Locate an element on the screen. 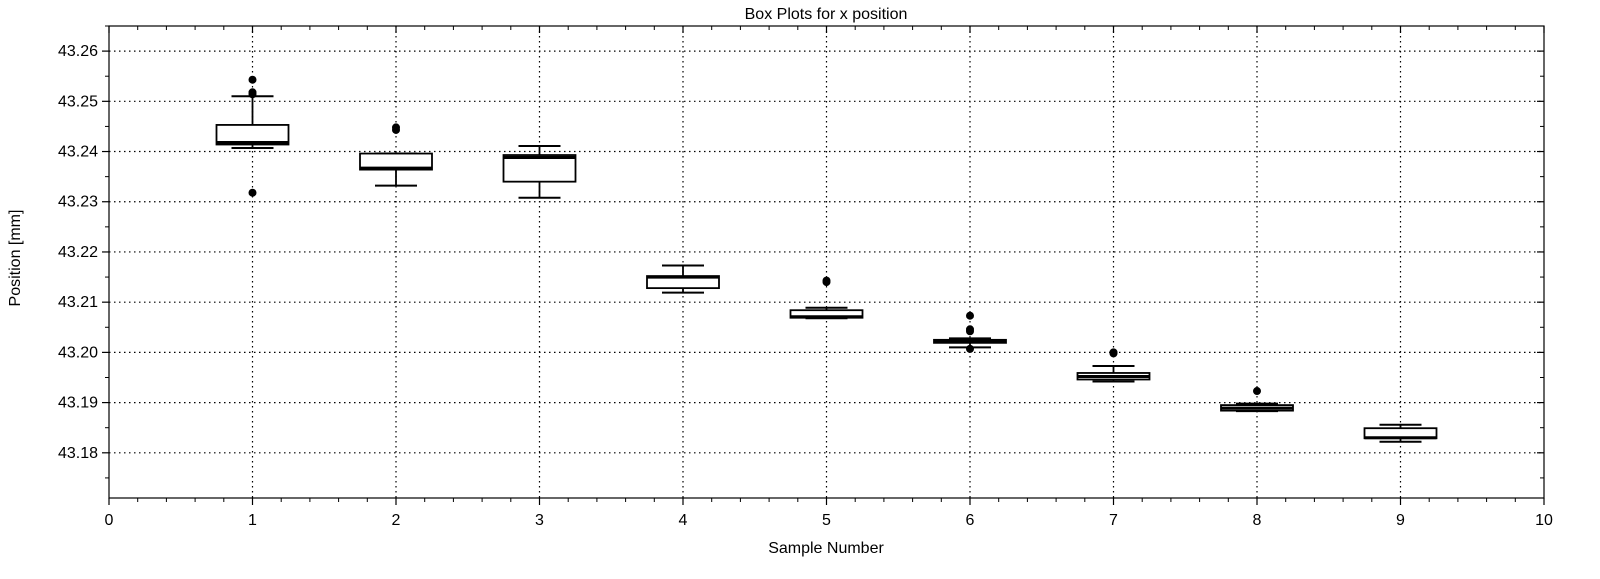 This screenshot has height=579, width=1600. x-axis-label: Sample Number is located at coordinates (826, 548).